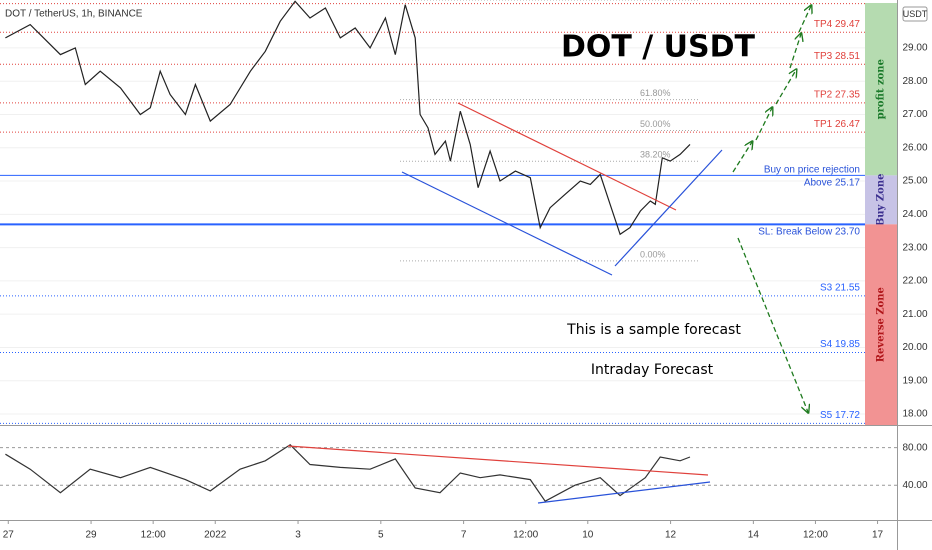 This screenshot has width=932, height=550. What do you see at coordinates (655, 124) in the screenshot?
I see `fib-label: 50.00%` at bounding box center [655, 124].